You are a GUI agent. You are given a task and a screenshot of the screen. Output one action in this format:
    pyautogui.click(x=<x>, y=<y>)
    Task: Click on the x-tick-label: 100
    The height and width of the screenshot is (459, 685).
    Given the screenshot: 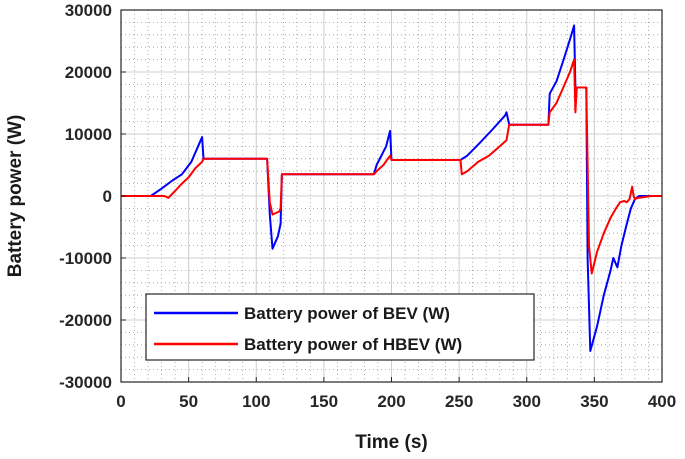 What is the action you would take?
    pyautogui.click(x=256, y=401)
    